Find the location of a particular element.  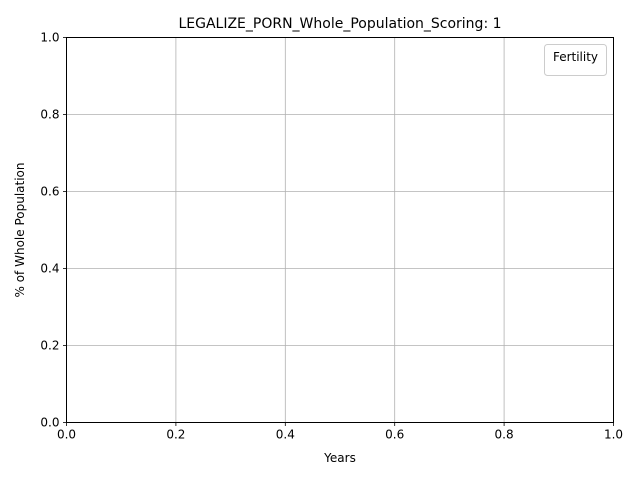

x-tick-label: 0.2 is located at coordinates (175, 435).